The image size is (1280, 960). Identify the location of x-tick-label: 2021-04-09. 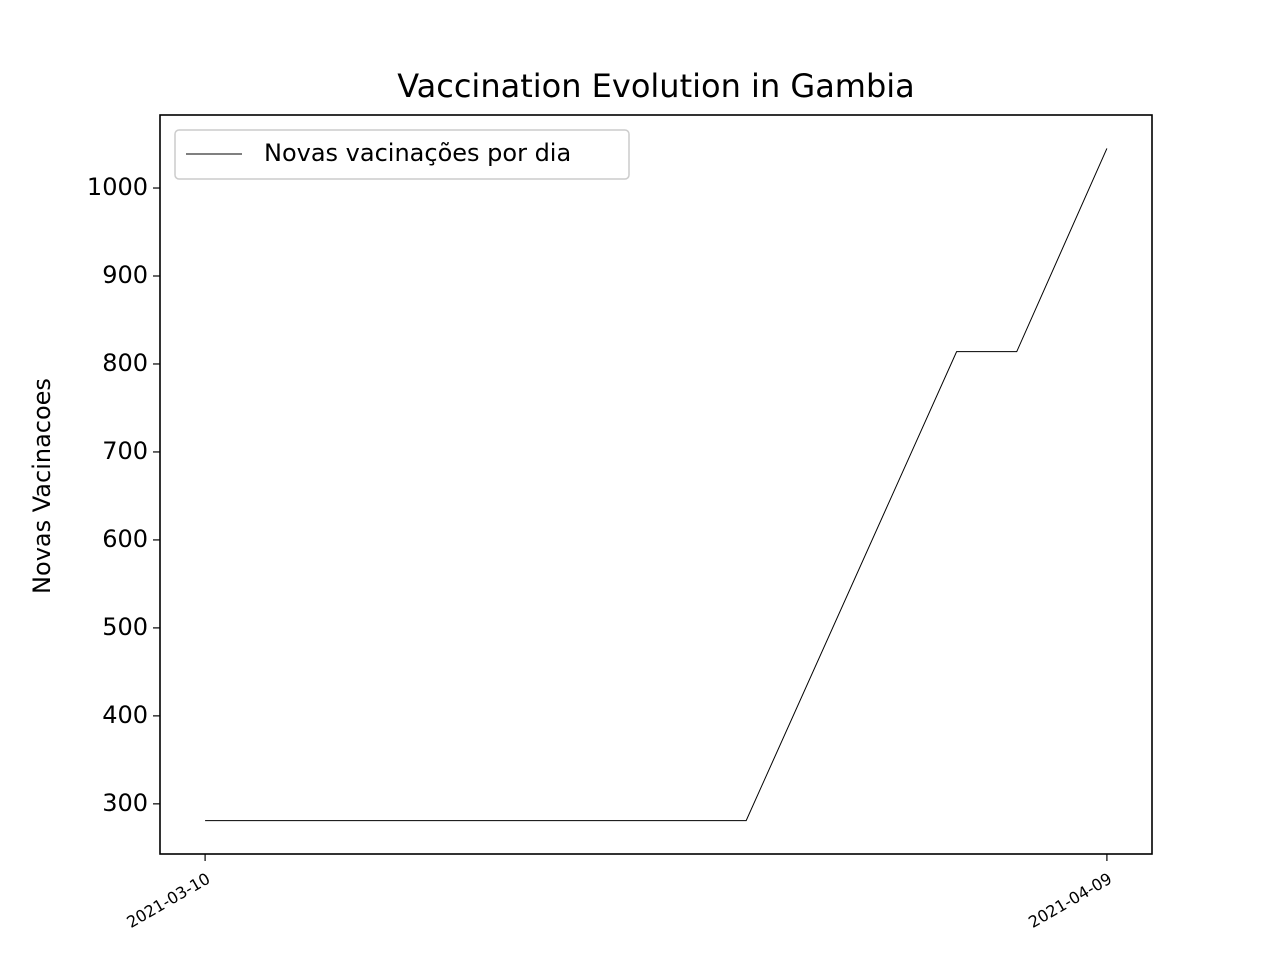
(1070, 900).